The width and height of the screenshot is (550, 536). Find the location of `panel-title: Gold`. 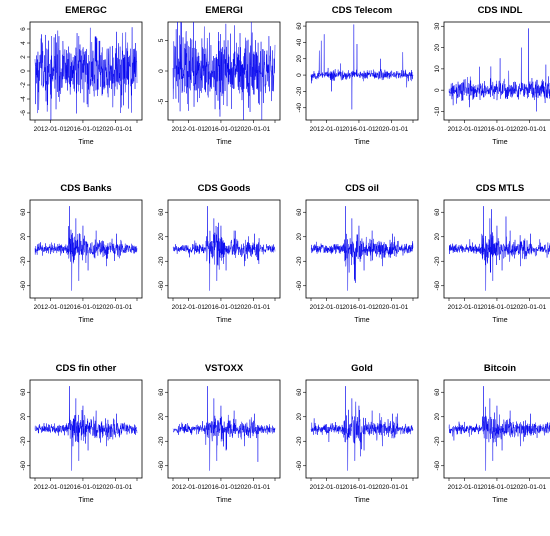

panel-title: Gold is located at coordinates (362, 368).